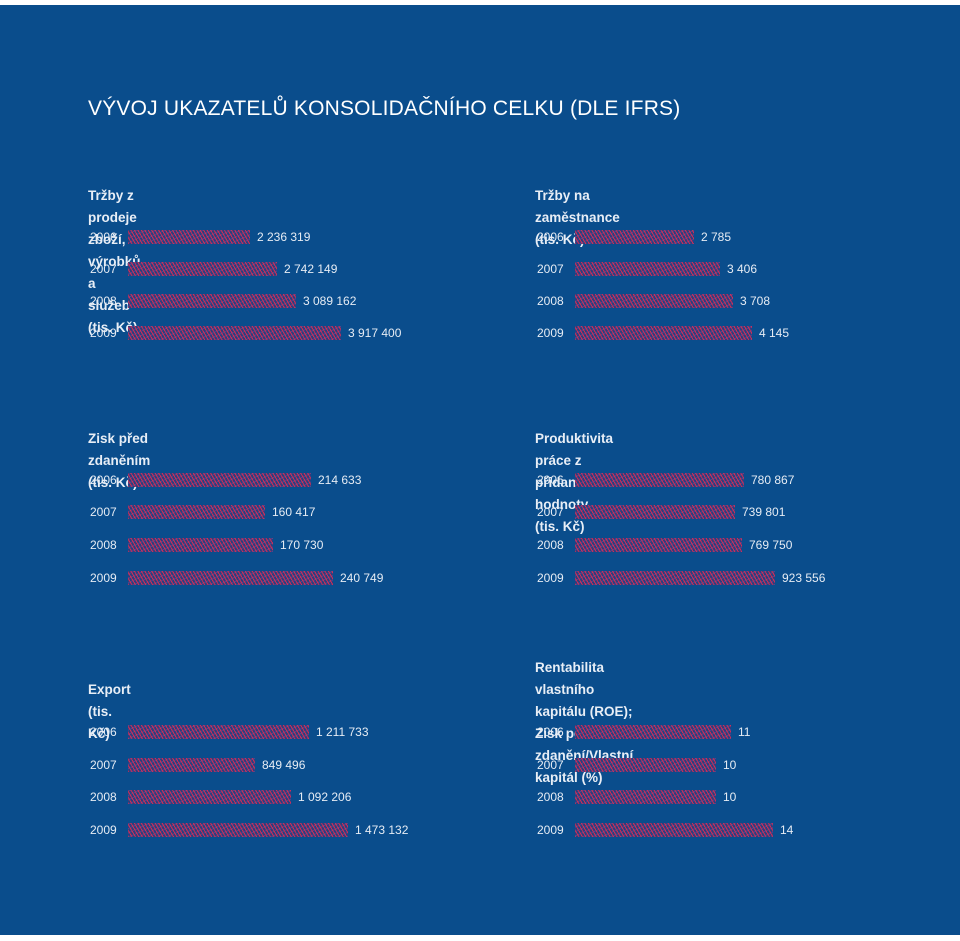  Describe the element at coordinates (119, 460) in the screenshot. I see `chart-title: Zisk před zdaněním (tis. Kč)` at that location.